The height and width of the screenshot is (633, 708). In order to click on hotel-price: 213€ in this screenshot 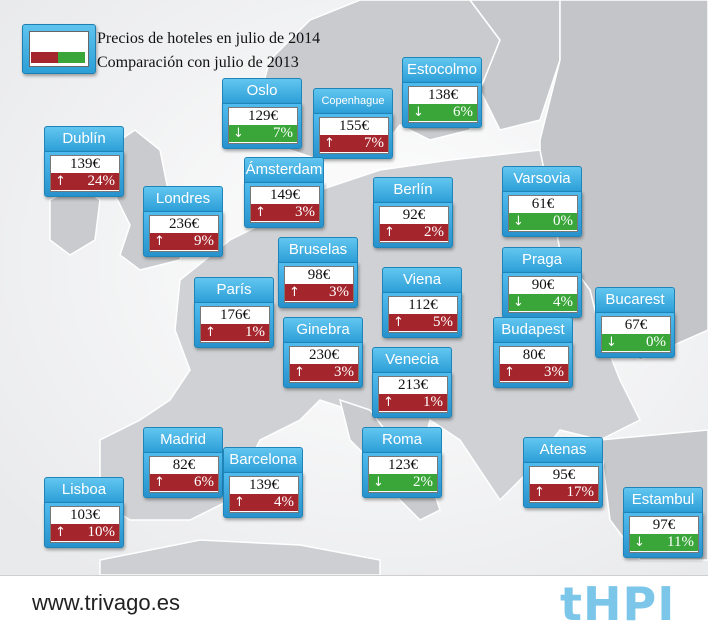, I will do `click(413, 385)`.